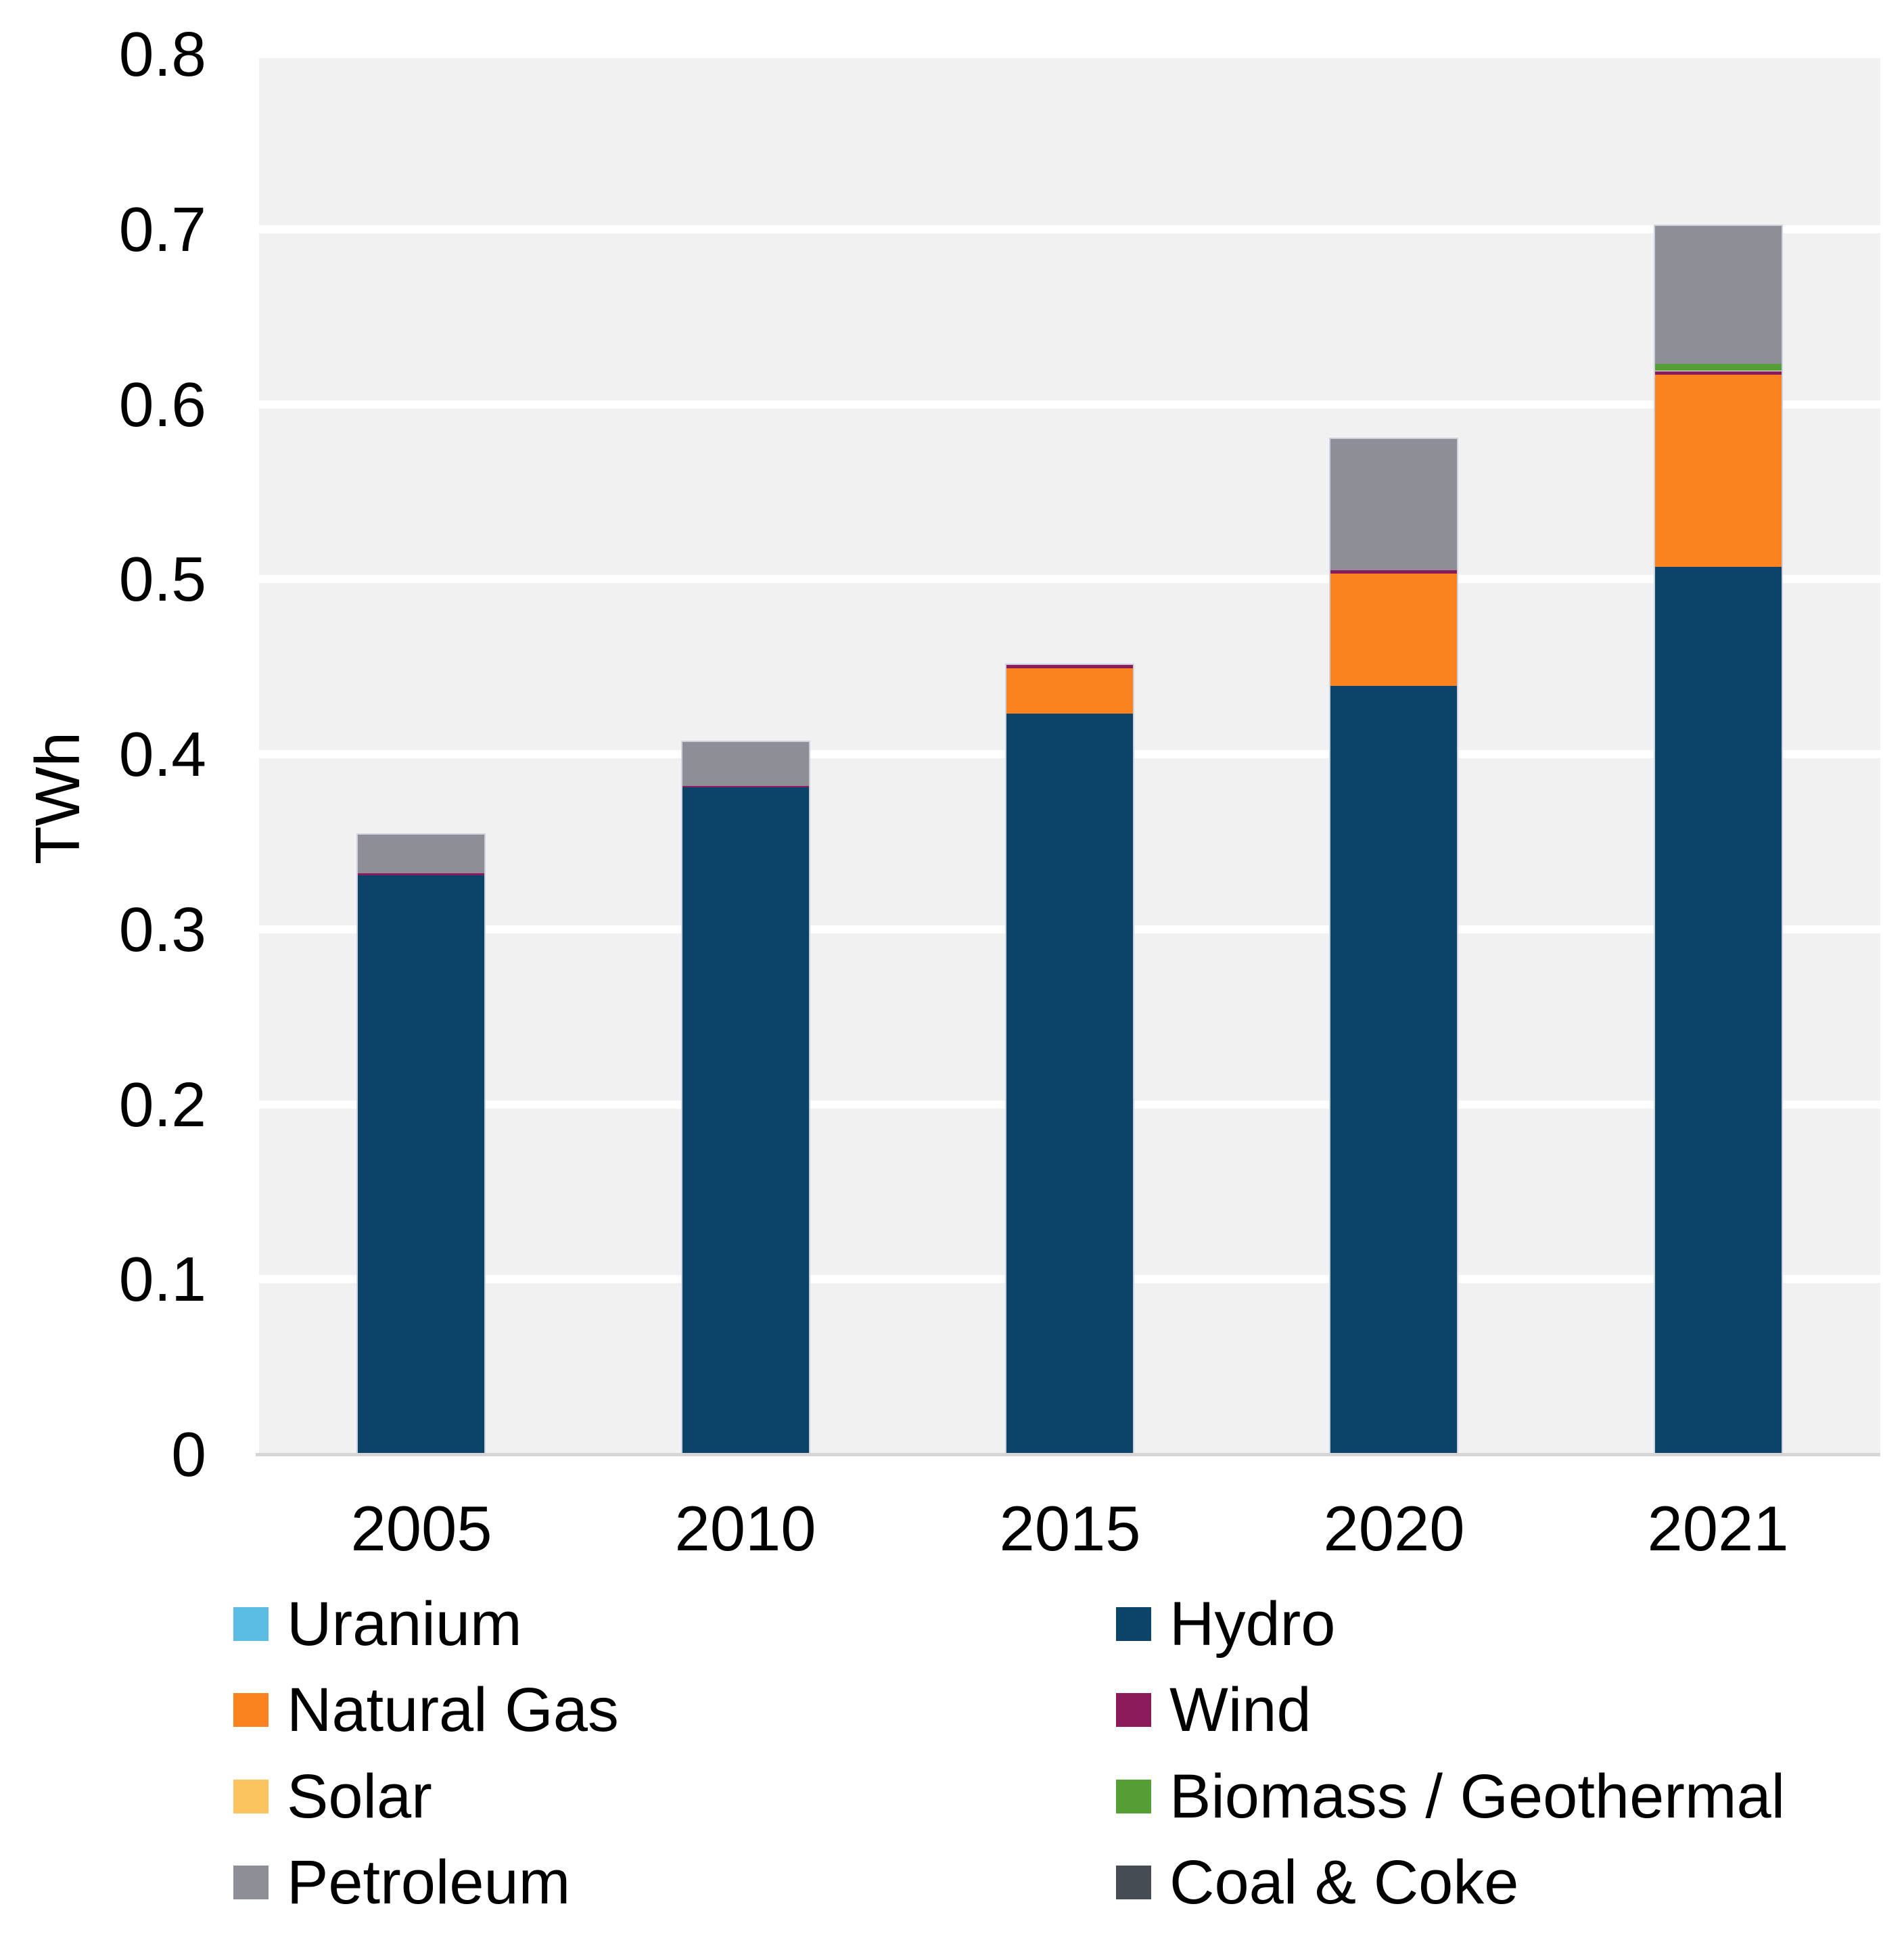  Describe the element at coordinates (188, 1454) in the screenshot. I see `y-tick-label-0: 0` at that location.